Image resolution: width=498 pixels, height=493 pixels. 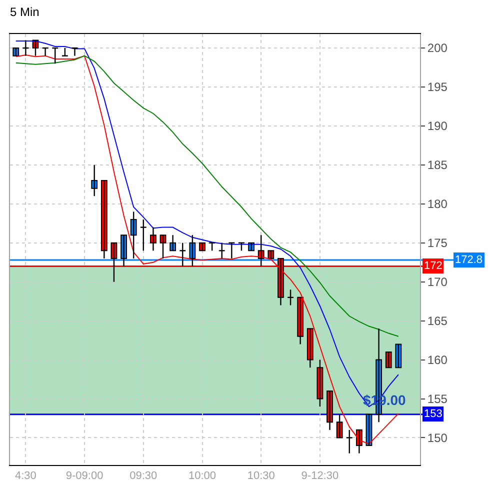 What do you see at coordinates (437, 243) in the screenshot?
I see `y-tick-label: 175` at bounding box center [437, 243].